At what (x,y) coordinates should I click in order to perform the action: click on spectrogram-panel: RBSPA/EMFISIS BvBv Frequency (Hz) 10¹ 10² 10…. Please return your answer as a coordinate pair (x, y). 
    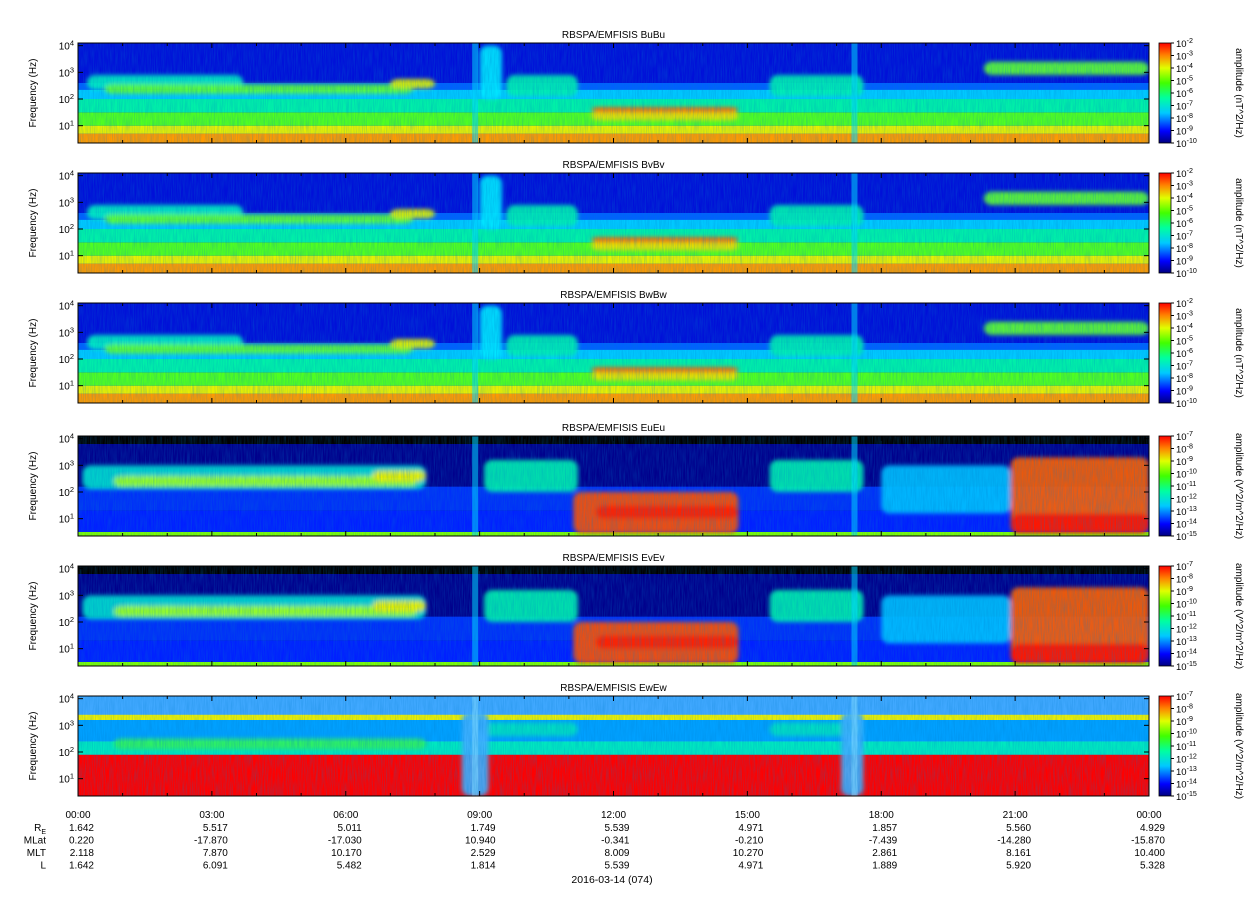
    Looking at the image, I should click on (636, 220).